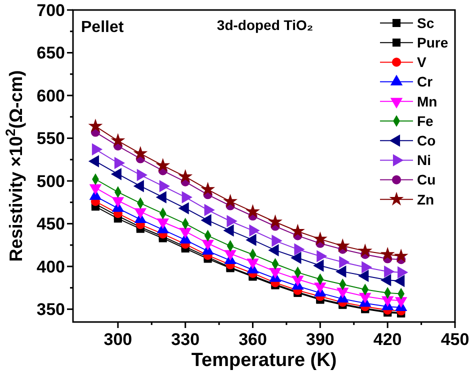  Describe the element at coordinates (425, 199) in the screenshot. I see `legend-label: Zn` at that location.